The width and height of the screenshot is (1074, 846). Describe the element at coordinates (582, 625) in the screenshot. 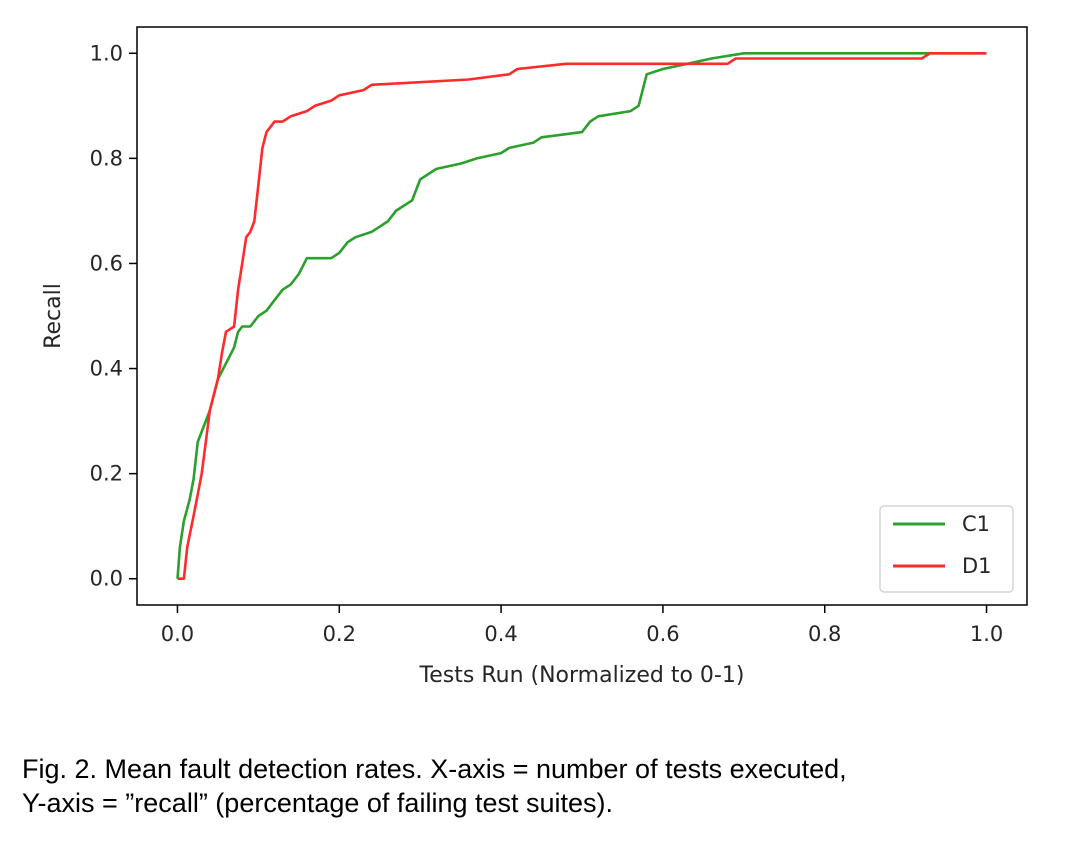

I see `x-axis-ticks: 0.0 0.2 0.4 0.6 0.8 1.0` at that location.